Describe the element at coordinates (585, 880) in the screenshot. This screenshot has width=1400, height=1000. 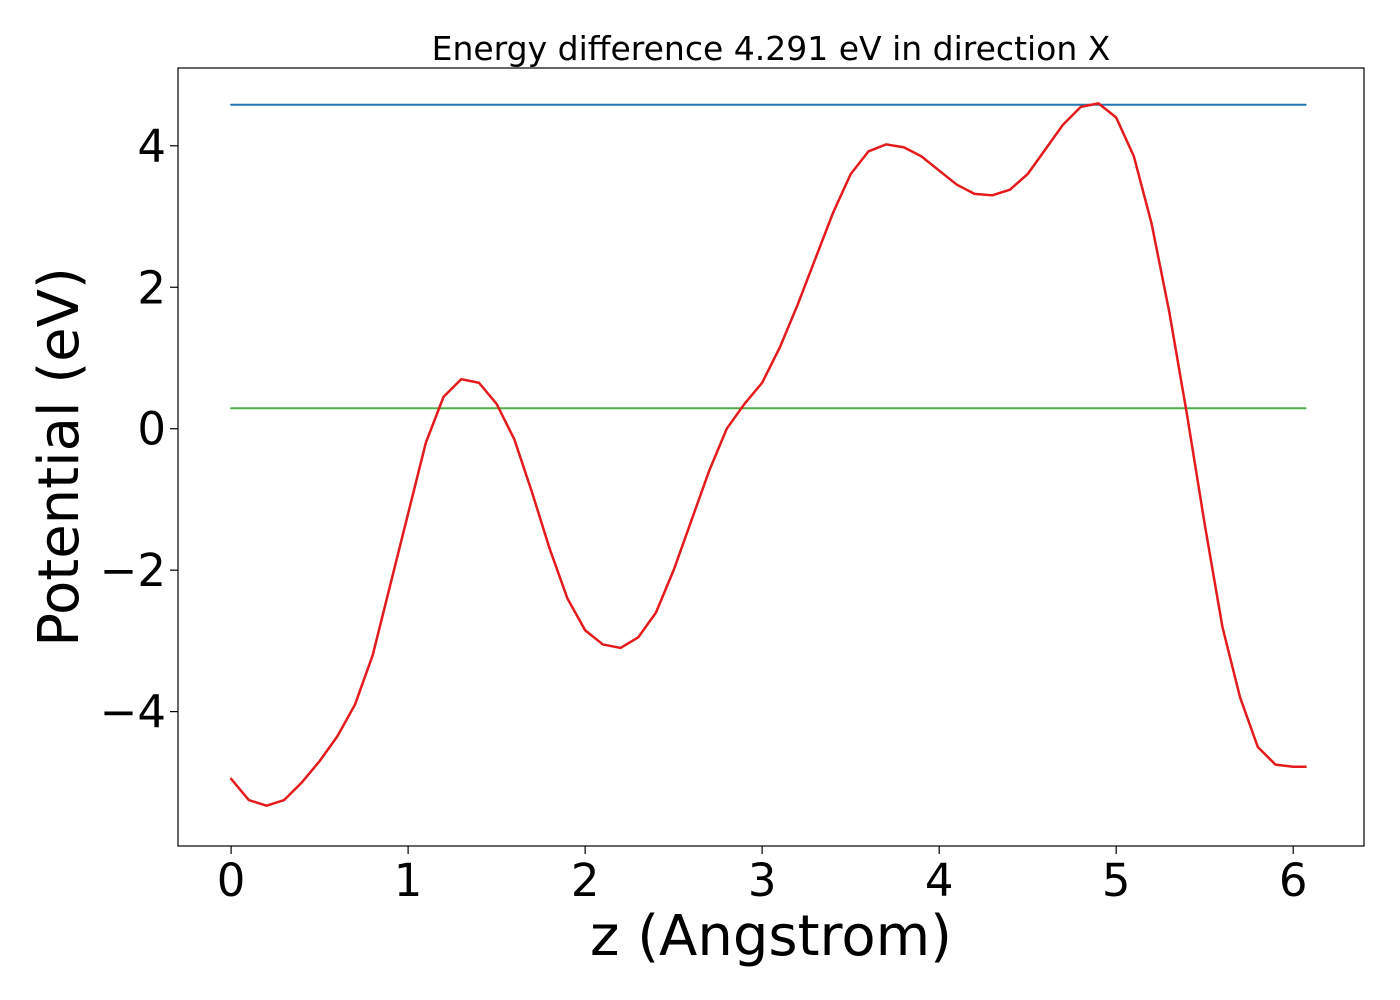
I see `x-tick-label: 2` at that location.